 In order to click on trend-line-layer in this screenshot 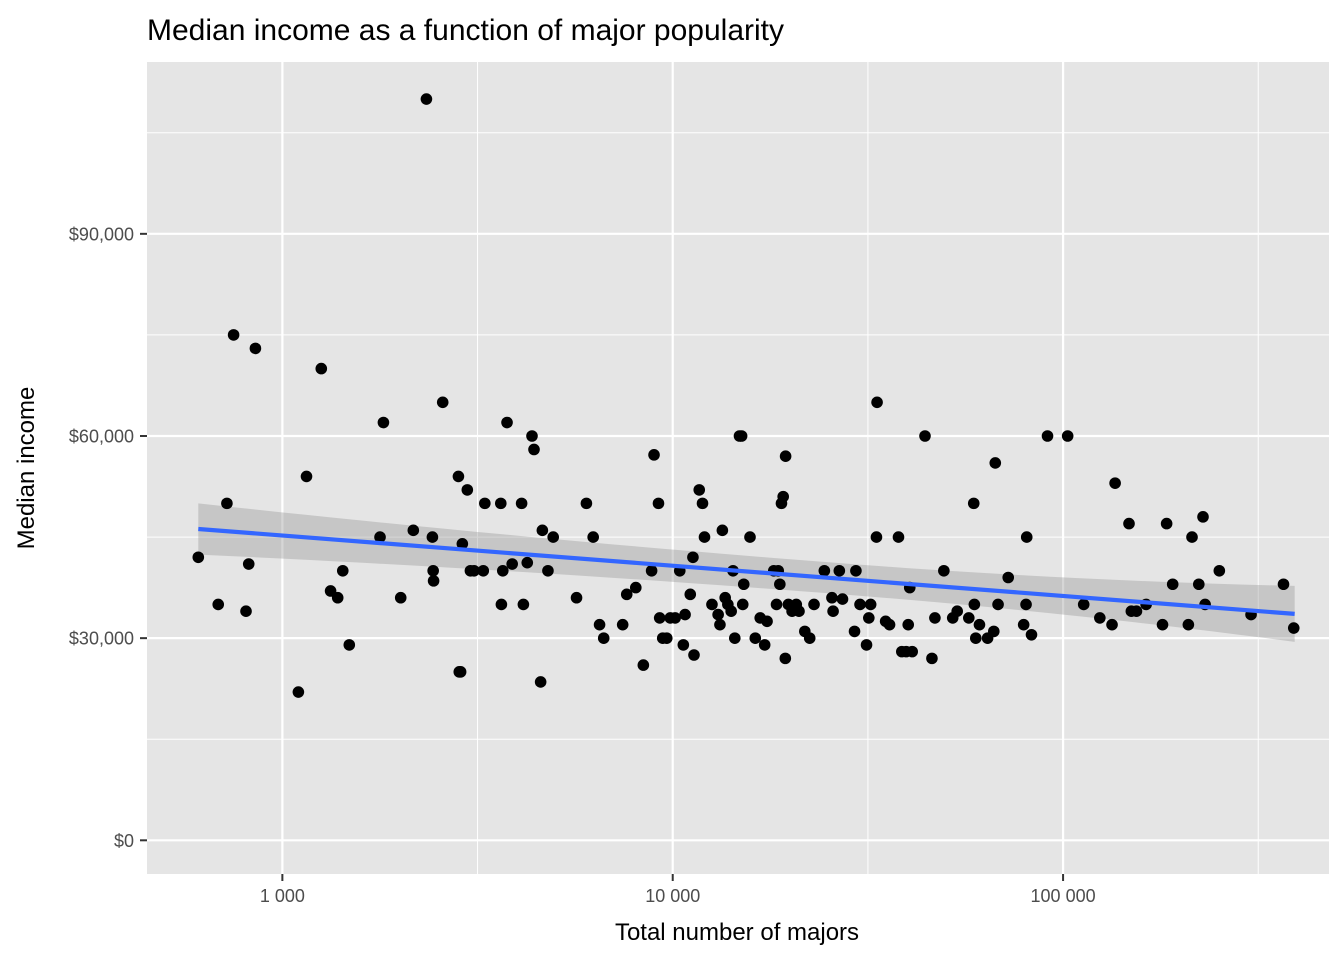, I will do `click(746, 571)`.